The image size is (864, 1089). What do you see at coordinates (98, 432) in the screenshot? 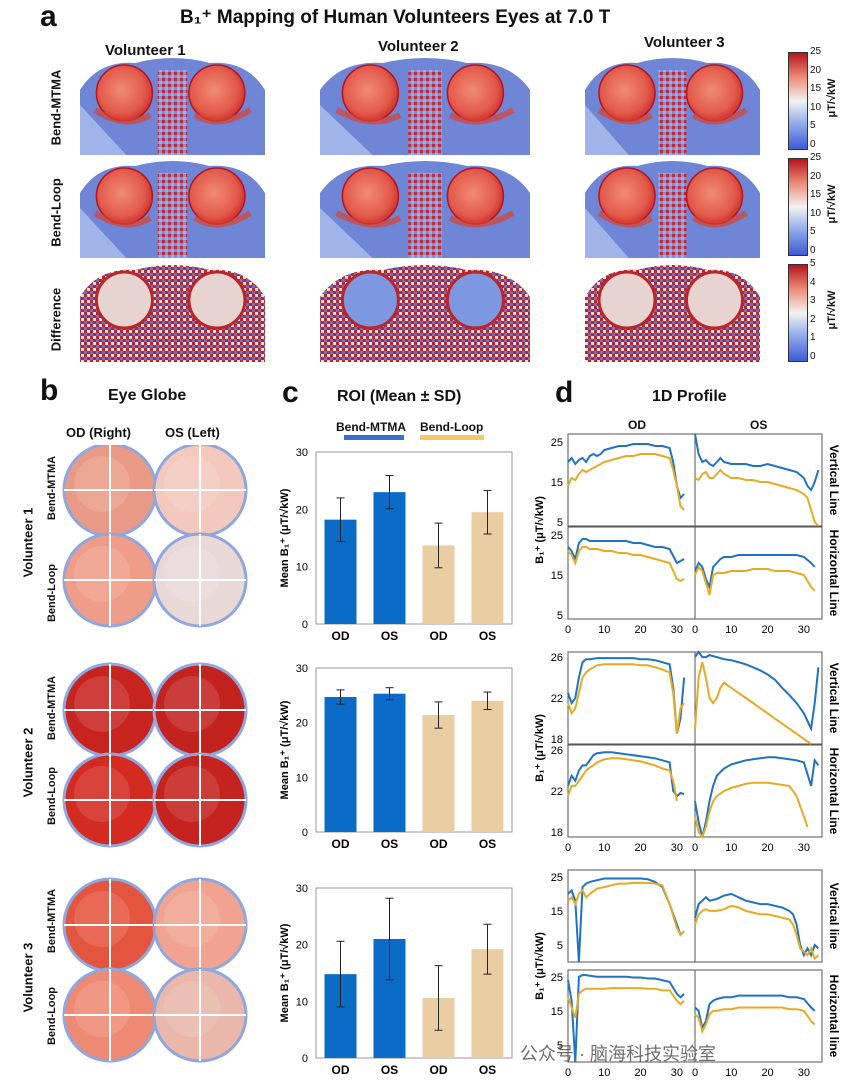
I see `eye-globe-col-od: OD (Right)` at bounding box center [98, 432].